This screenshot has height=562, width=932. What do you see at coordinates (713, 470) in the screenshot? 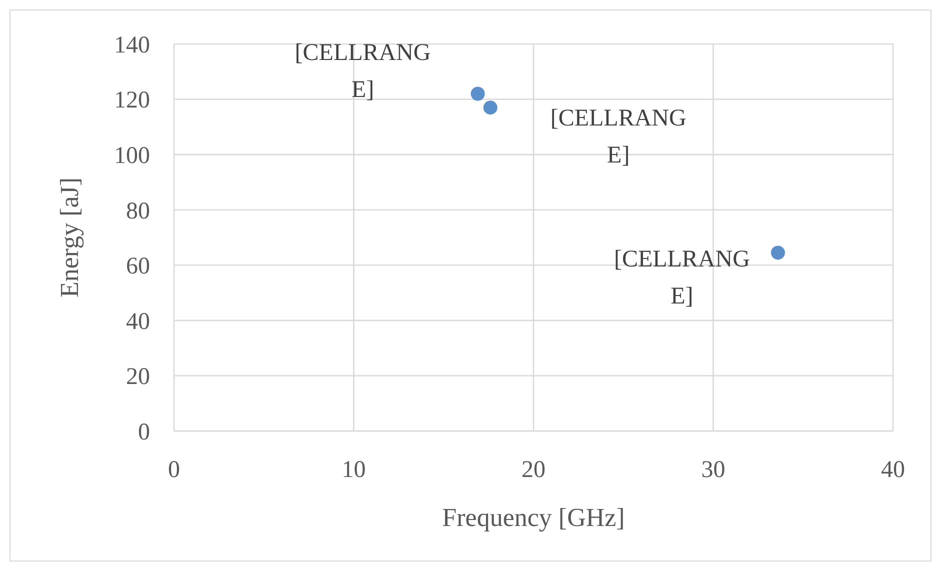
I see `x-tick-label: 30` at bounding box center [713, 470].